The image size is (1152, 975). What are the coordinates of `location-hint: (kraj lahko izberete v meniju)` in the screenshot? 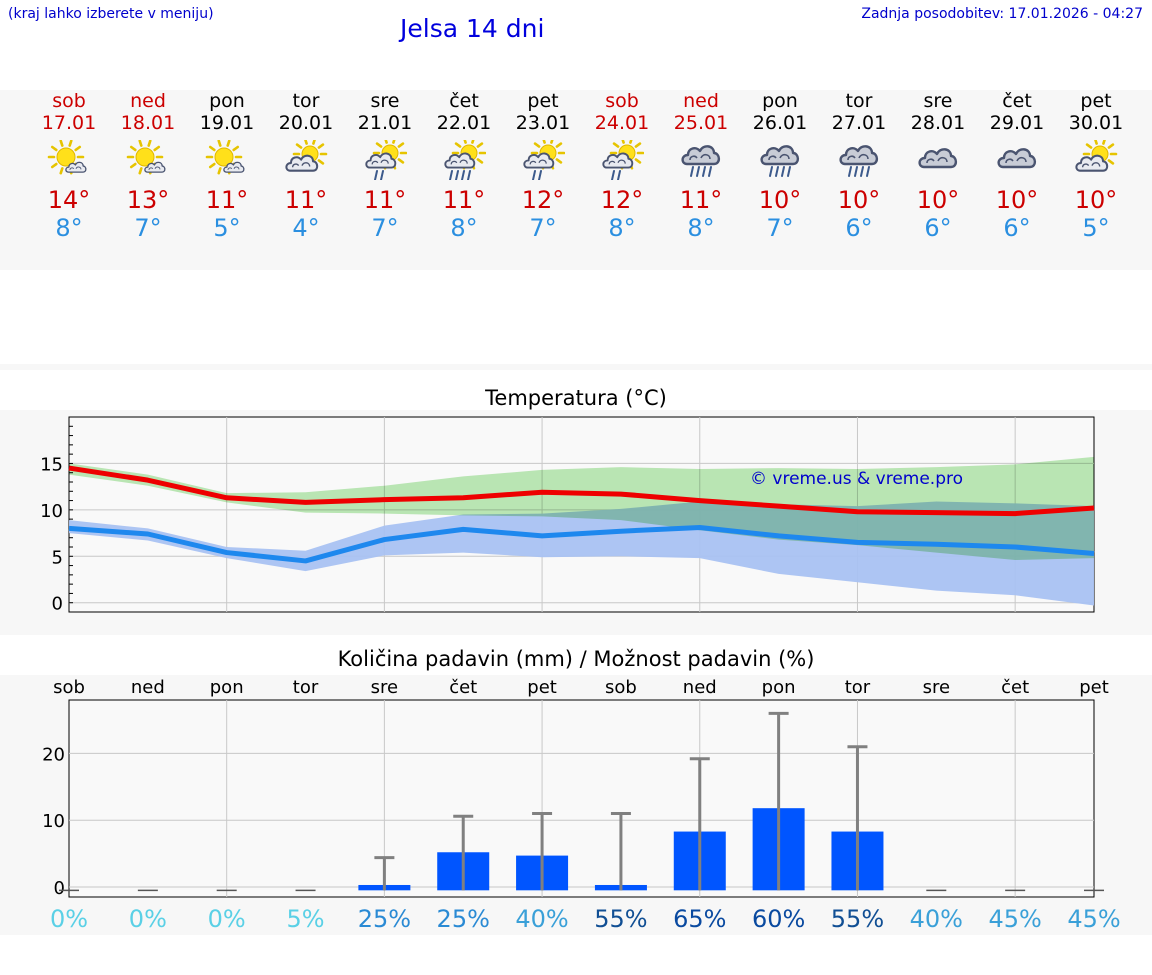 It's located at (111, 14).